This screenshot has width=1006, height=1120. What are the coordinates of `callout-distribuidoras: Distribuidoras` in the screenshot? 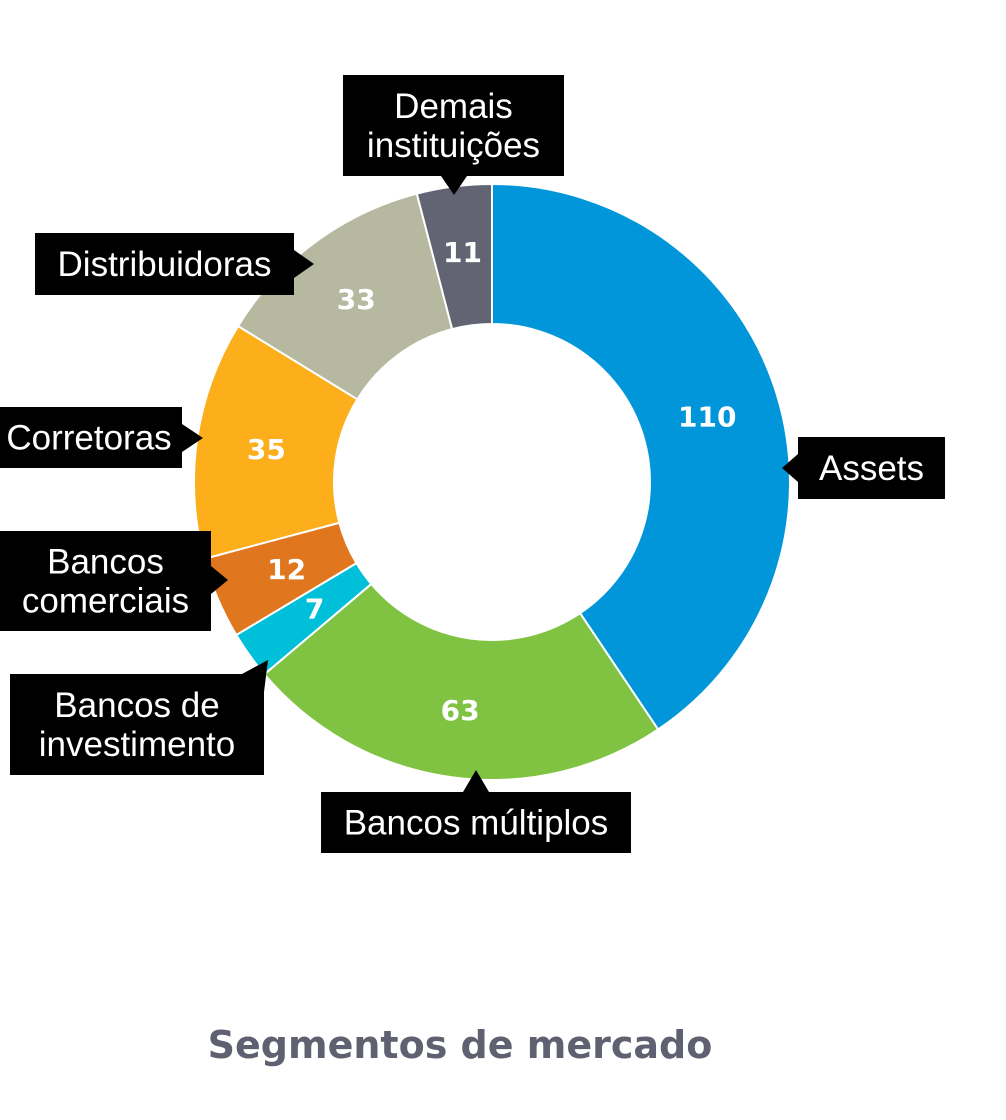 It's located at (174, 264).